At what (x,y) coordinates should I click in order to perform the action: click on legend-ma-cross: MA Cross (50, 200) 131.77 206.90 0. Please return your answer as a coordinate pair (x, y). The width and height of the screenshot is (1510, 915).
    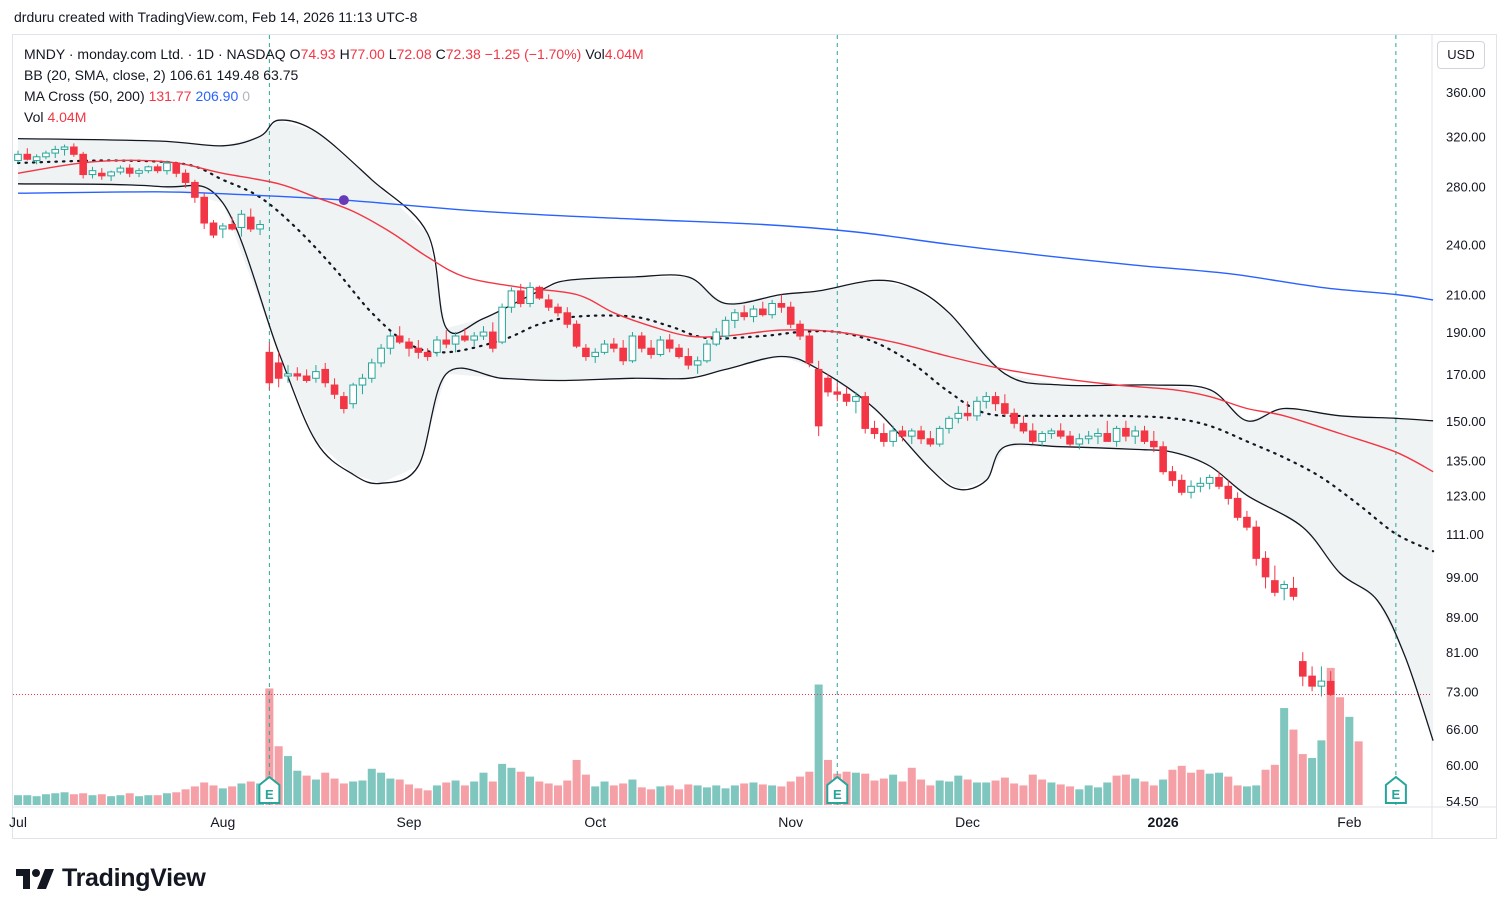
    Looking at the image, I should click on (139, 96).